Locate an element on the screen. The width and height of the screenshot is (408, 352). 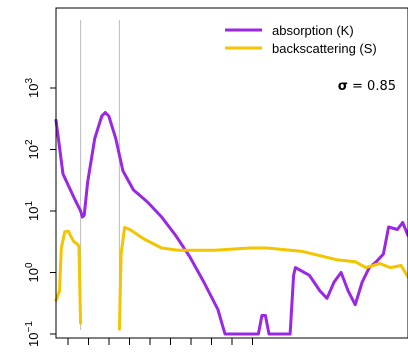
y-tick-label-3: 10⁰ is located at coordinates (32, 272).